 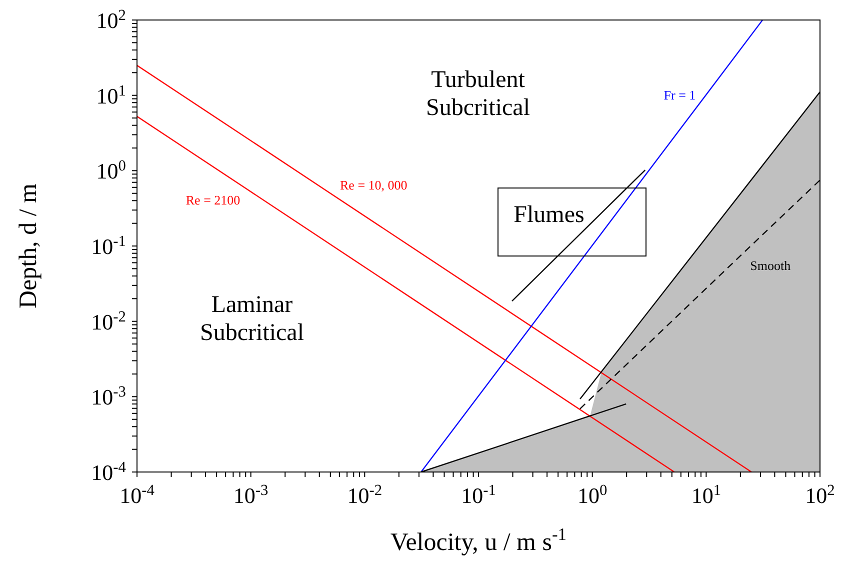 I want to click on y-tick-label: 10$^{0}$, so click(x=111, y=170).